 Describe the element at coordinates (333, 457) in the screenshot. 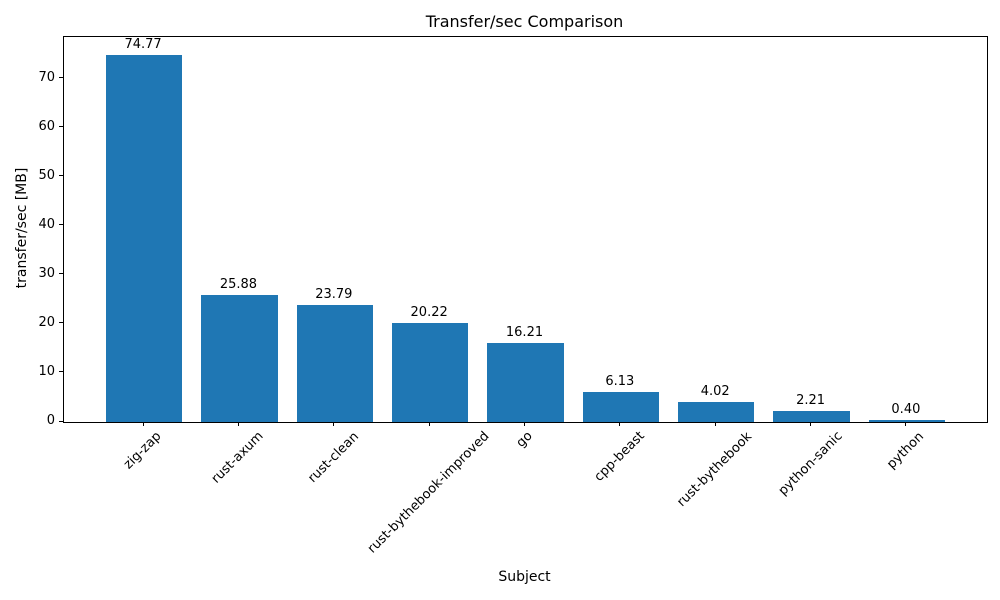

I see `x-tick-label: rust-clean` at that location.